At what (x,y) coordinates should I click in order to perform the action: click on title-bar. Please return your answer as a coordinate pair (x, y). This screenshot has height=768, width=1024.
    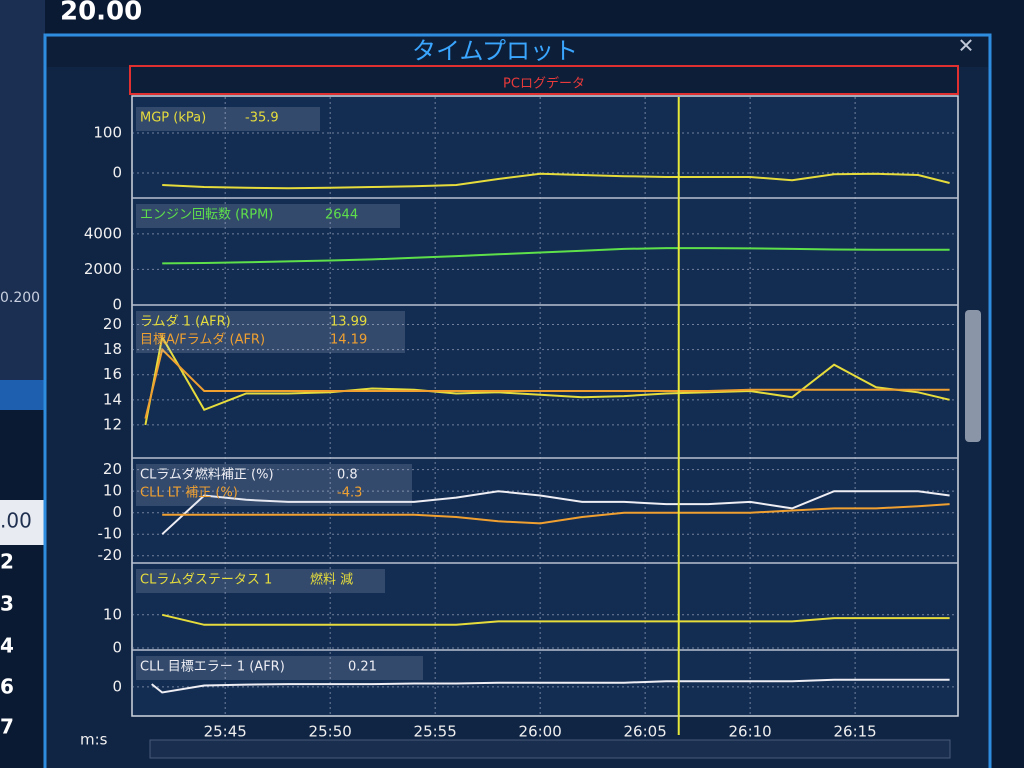
    Looking at the image, I should click on (517, 52).